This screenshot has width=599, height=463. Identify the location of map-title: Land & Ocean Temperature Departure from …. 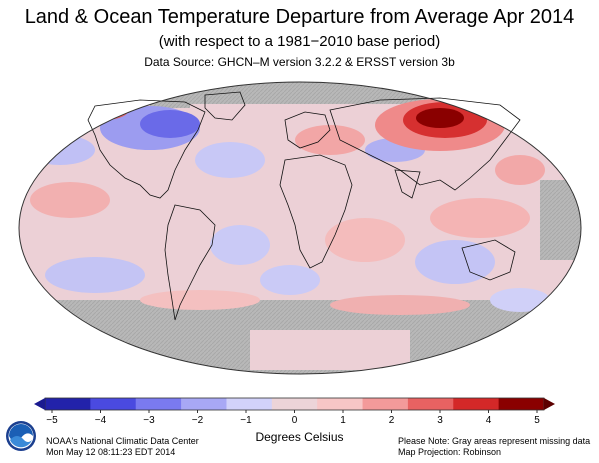
(299, 17).